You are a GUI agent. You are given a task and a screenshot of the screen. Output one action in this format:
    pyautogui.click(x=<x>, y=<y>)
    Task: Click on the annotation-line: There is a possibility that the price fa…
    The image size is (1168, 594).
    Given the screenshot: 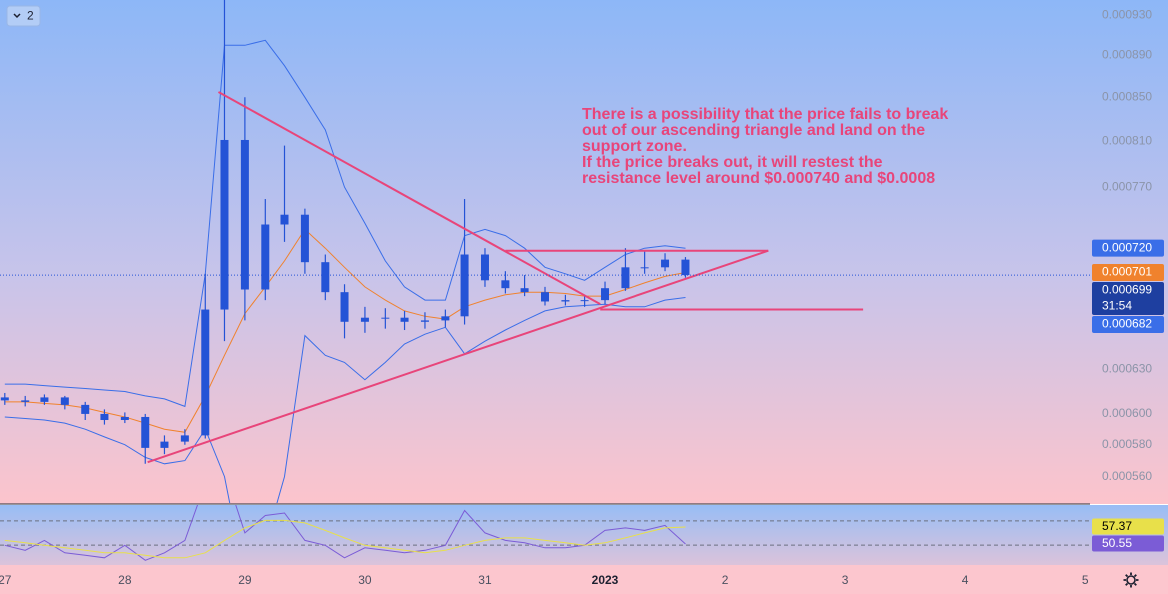 What is the action you would take?
    pyautogui.click(x=765, y=114)
    